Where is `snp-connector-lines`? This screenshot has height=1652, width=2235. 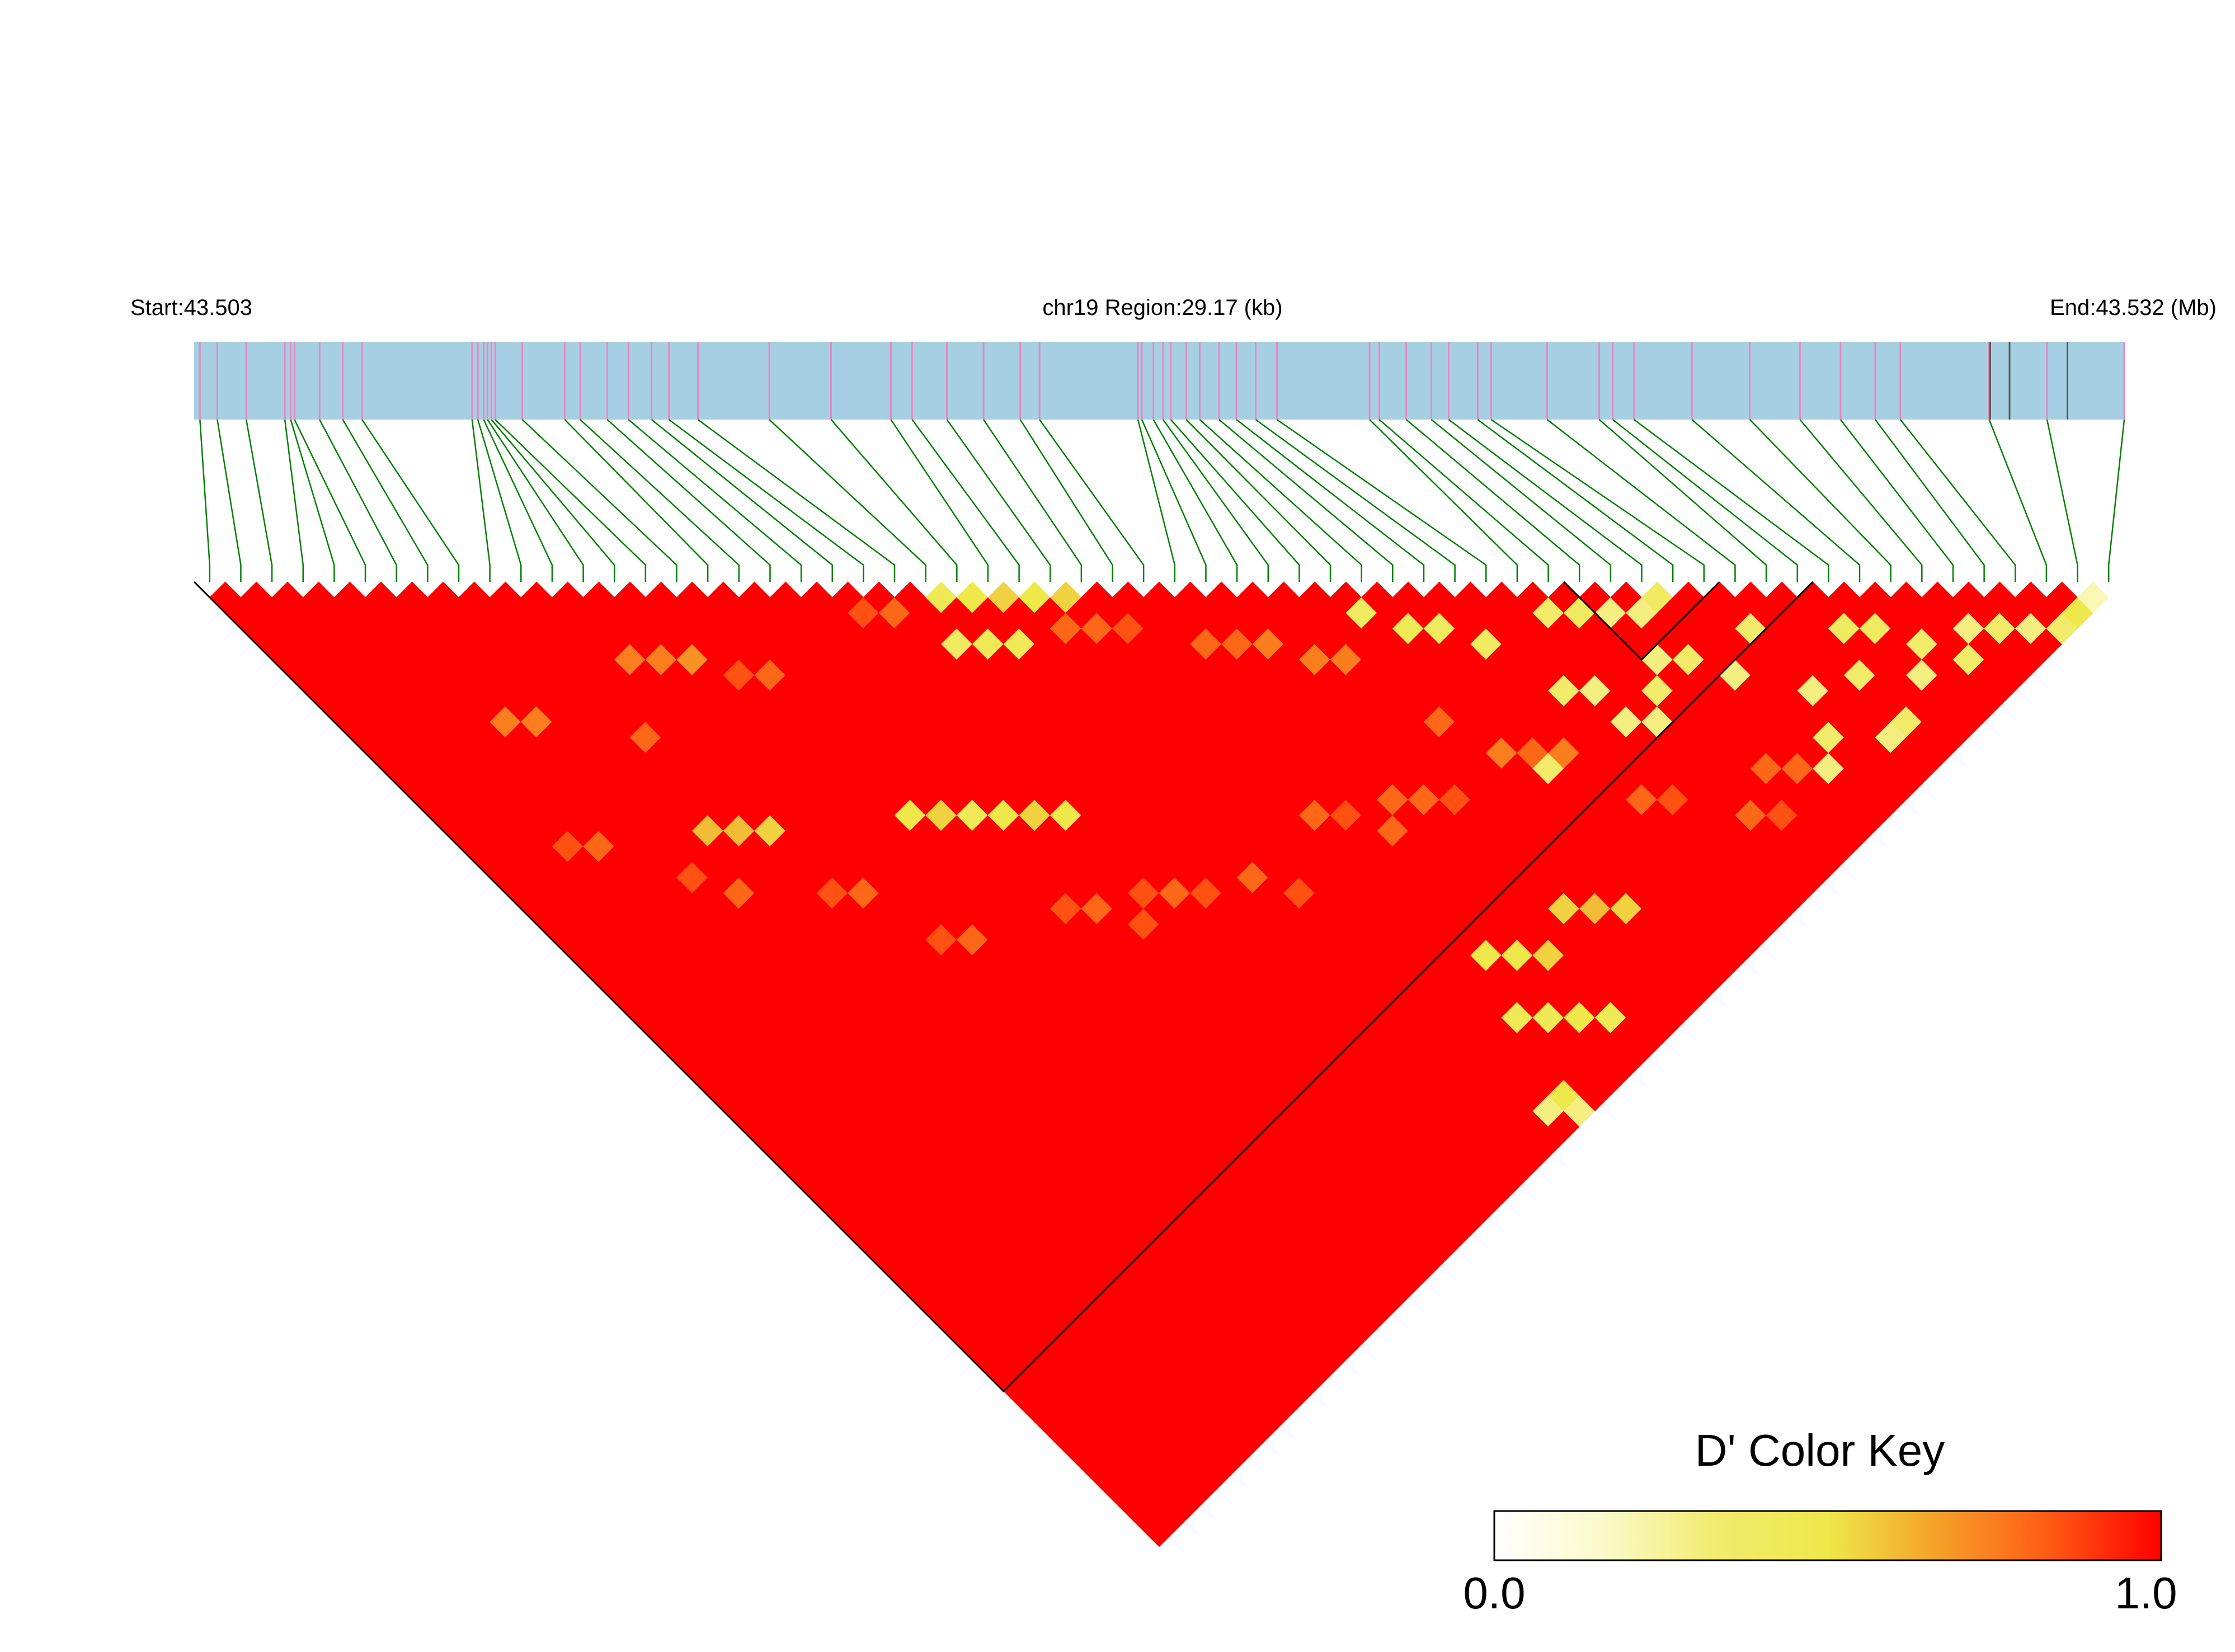 snp-connector-lines is located at coordinates (1162, 500).